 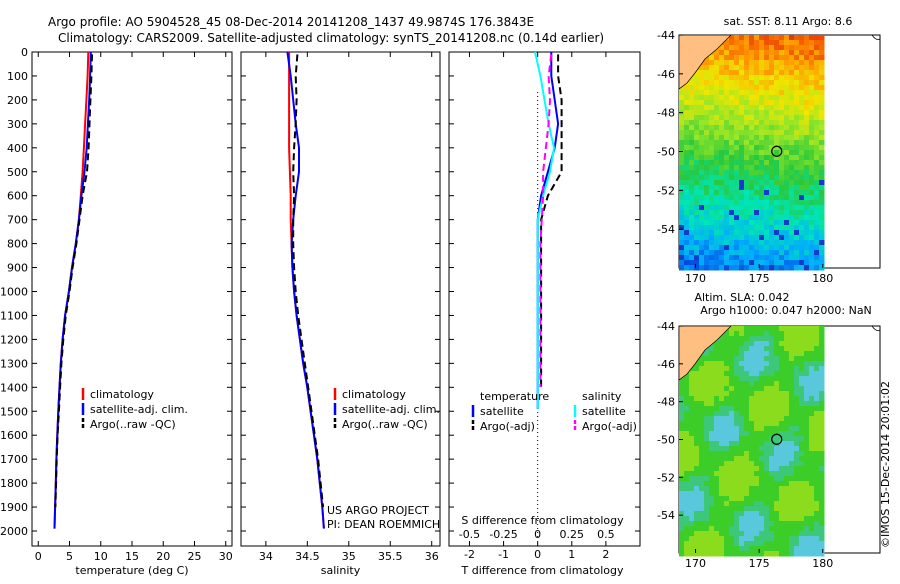 What do you see at coordinates (17, 172) in the screenshot?
I see `y-tick-label: 500` at bounding box center [17, 172].